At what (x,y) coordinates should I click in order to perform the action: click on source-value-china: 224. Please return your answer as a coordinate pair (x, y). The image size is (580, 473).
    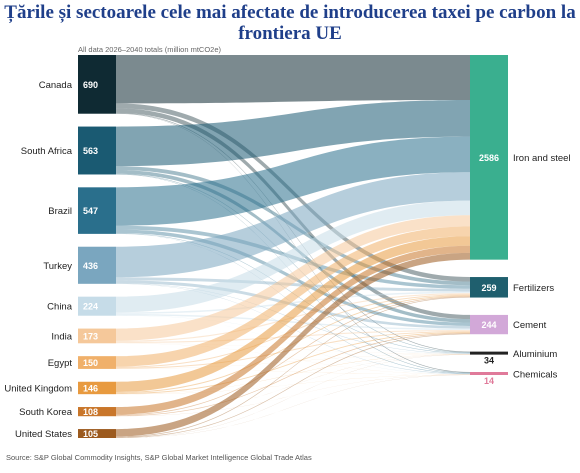
    Looking at the image, I should click on (90, 307).